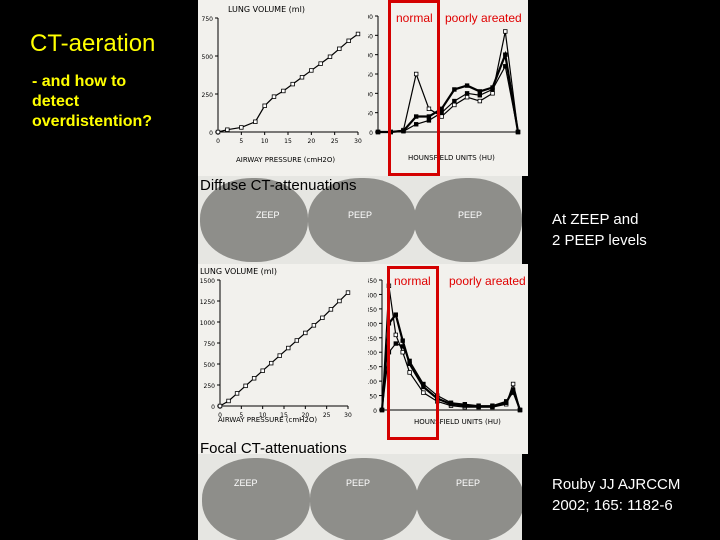 This screenshot has width=720, height=540. What do you see at coordinates (483, 18) in the screenshot?
I see `top-poorly-aerated-label: poorly areated` at bounding box center [483, 18].